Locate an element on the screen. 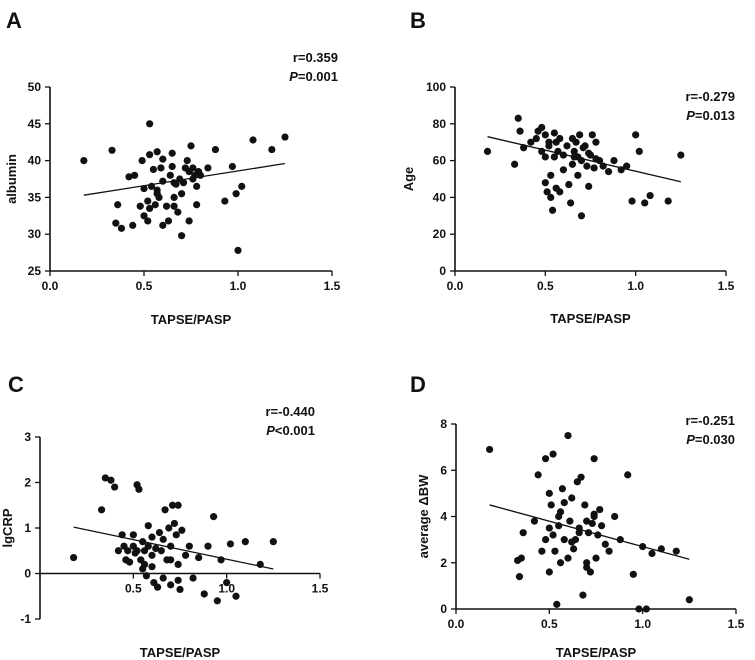 This screenshot has height=660, width=755. x-tick-label: 0.0 is located at coordinates (455, 286).